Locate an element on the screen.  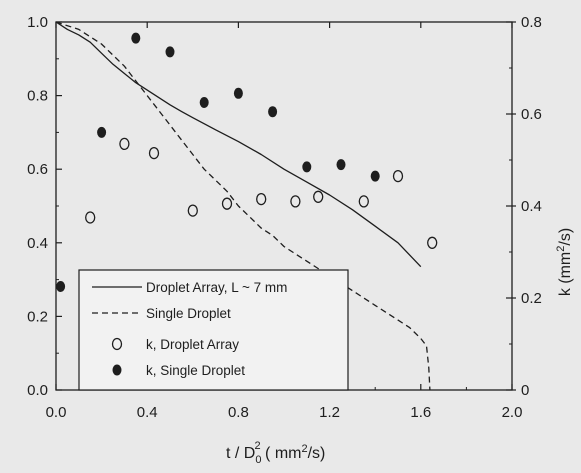
x-tick-label: 0.4 is located at coordinates (147, 412).